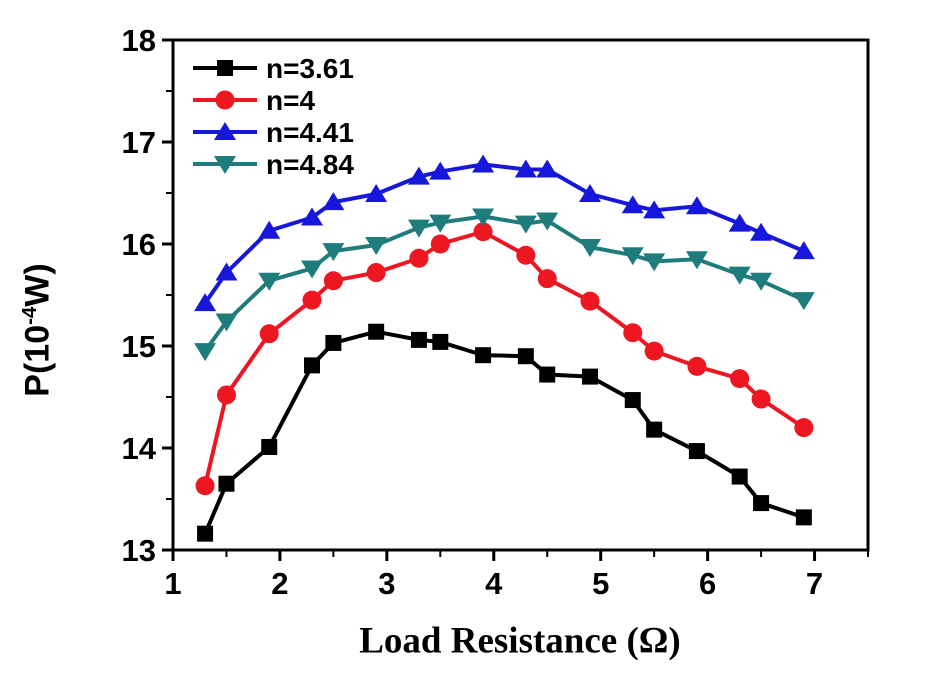 This screenshot has width=939, height=683. What do you see at coordinates (139, 244) in the screenshot?
I see `y-tick-label: 16` at bounding box center [139, 244].